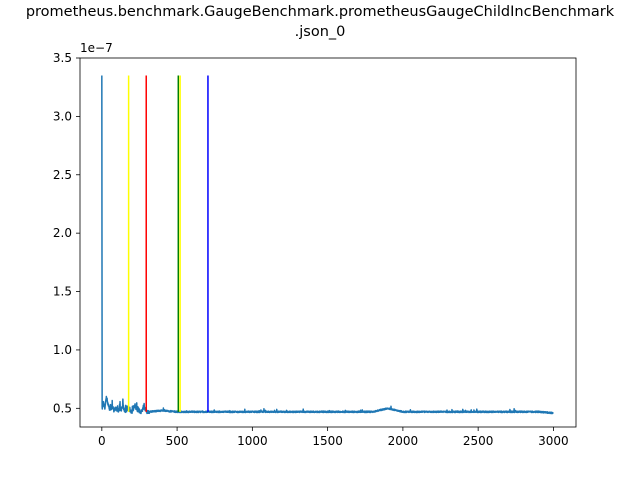  I want to click on x-tick-label: 3000, so click(553, 441).